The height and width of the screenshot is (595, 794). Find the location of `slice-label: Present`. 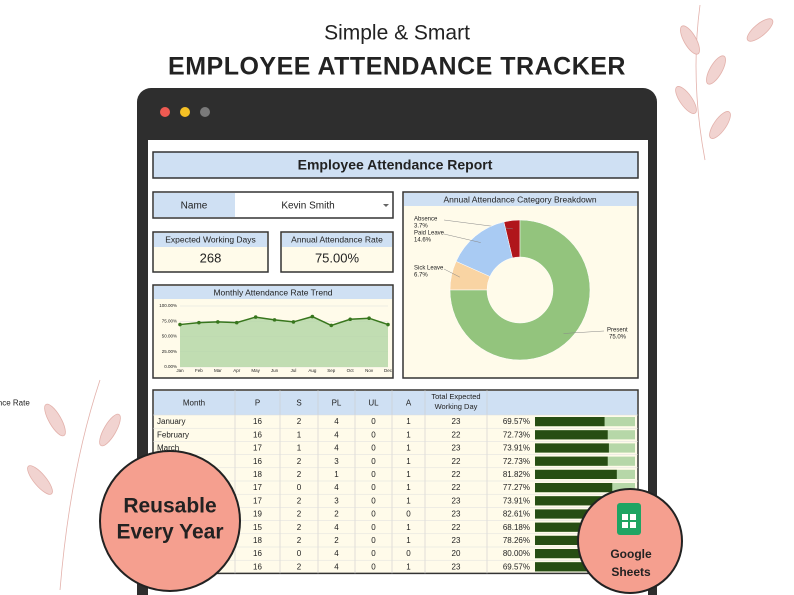

slice-label: Present is located at coordinates (617, 331).